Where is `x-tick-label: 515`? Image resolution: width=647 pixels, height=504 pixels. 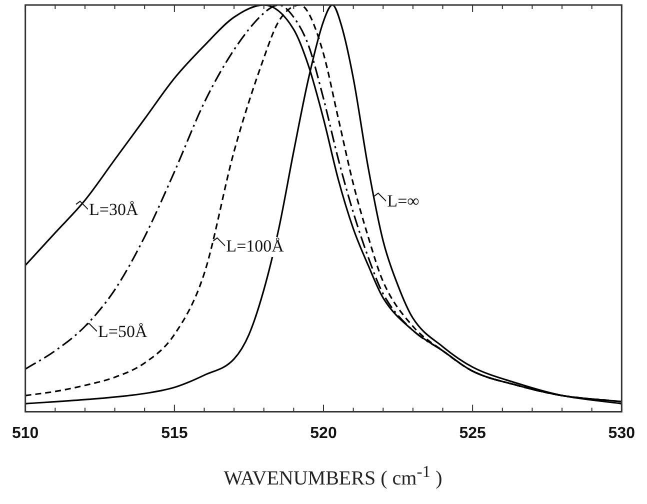 x-tick-label: 515 is located at coordinates (174, 433).